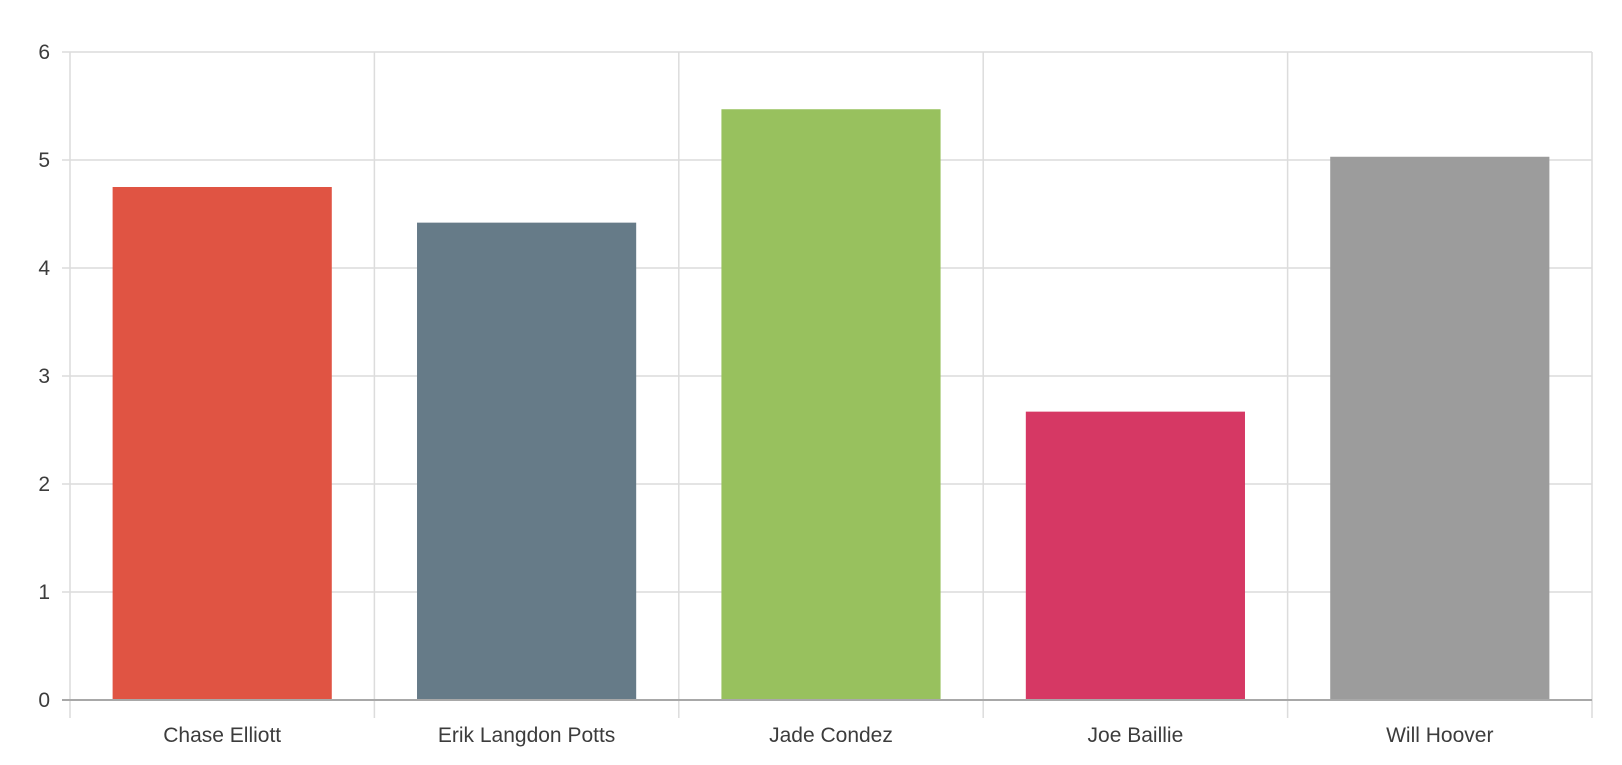  Describe the element at coordinates (527, 461) in the screenshot. I see `bar-erik-langdon-potts` at that location.